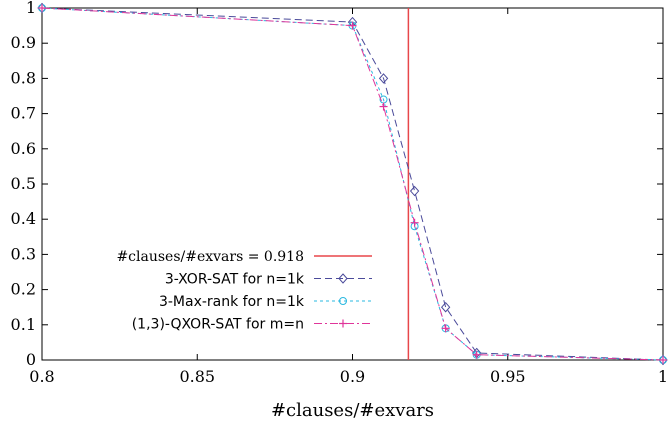 Image resolution: width=669 pixels, height=422 pixels. Describe the element at coordinates (197, 376) in the screenshot. I see `x-tick-label: 0.85` at that location.